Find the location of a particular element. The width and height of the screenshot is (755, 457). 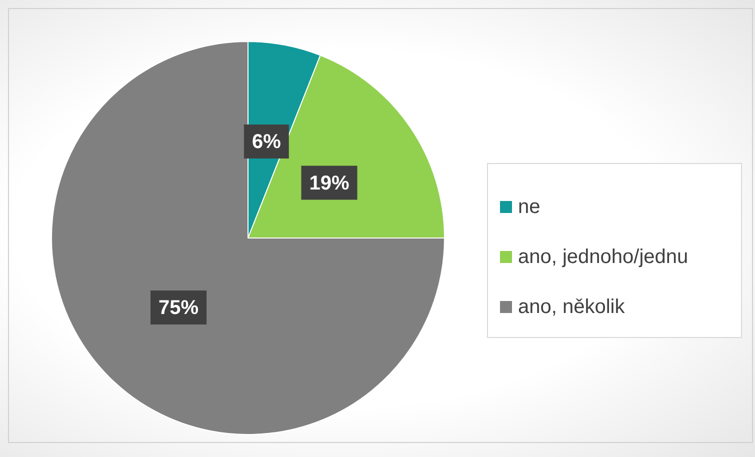

data-label: 6% is located at coordinates (267, 142).